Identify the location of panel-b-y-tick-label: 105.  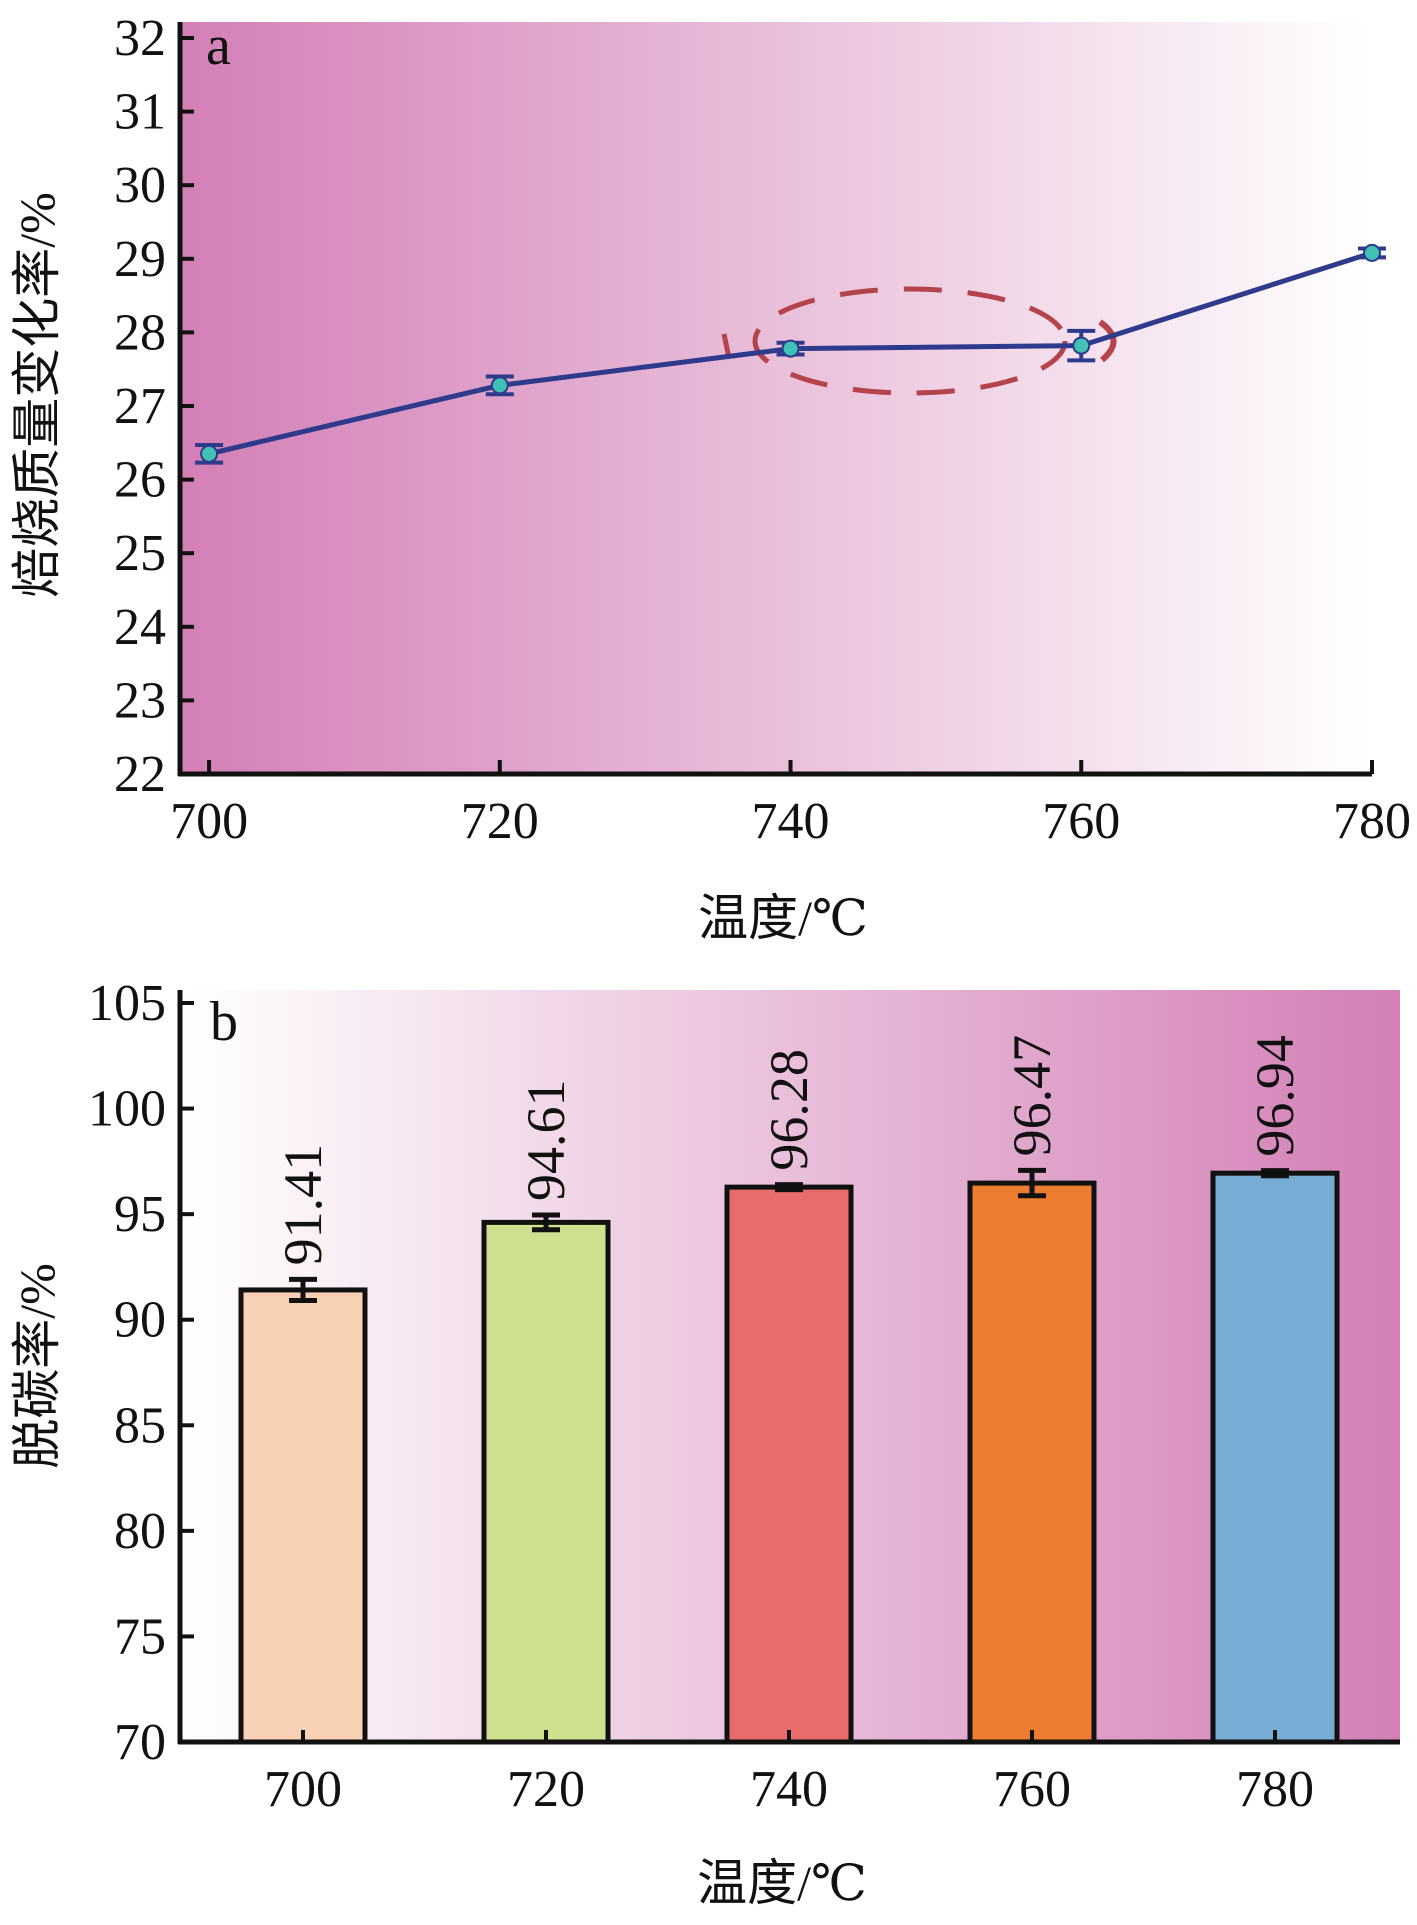
(127, 1003).